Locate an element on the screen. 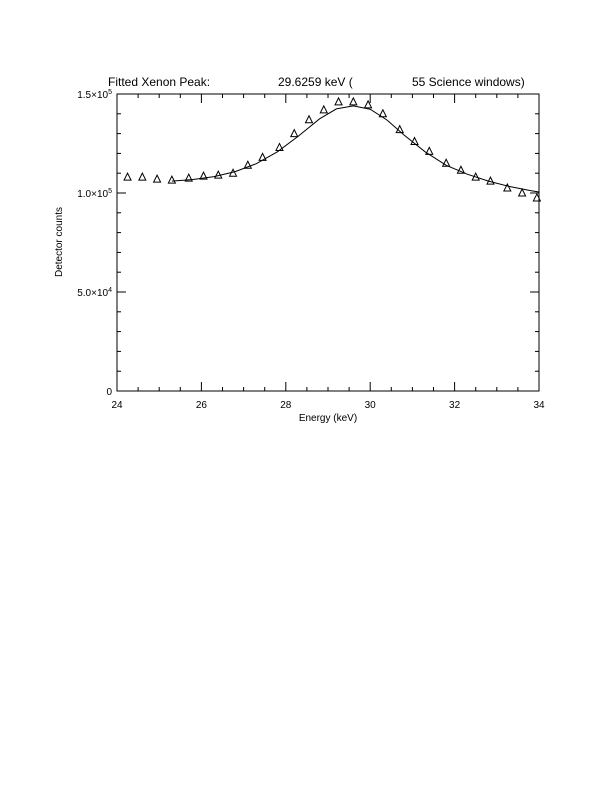 This screenshot has height=792, width=612. y-tick-label: 1.0×10⁵ is located at coordinates (94, 194).